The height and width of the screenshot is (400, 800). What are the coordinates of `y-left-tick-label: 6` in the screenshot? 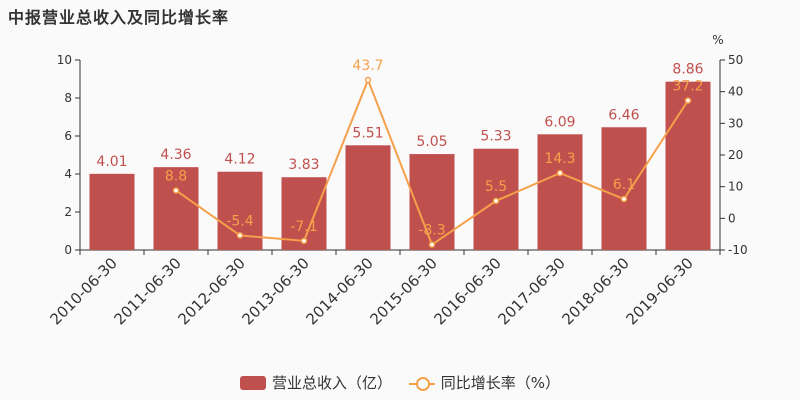 It's located at (68, 136).